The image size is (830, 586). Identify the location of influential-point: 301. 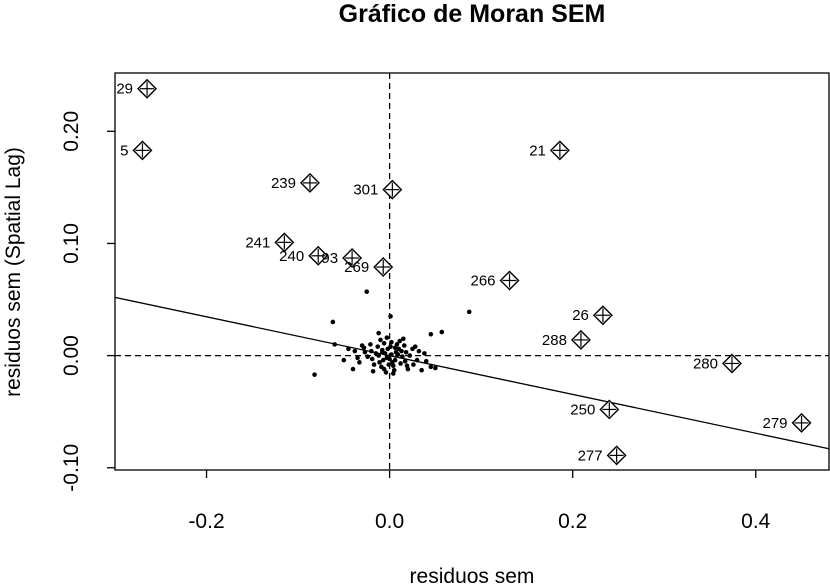
(378, 189).